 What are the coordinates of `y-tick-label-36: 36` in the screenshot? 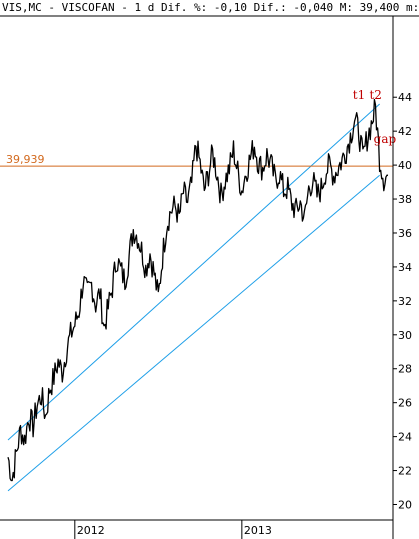 It's located at (405, 233).